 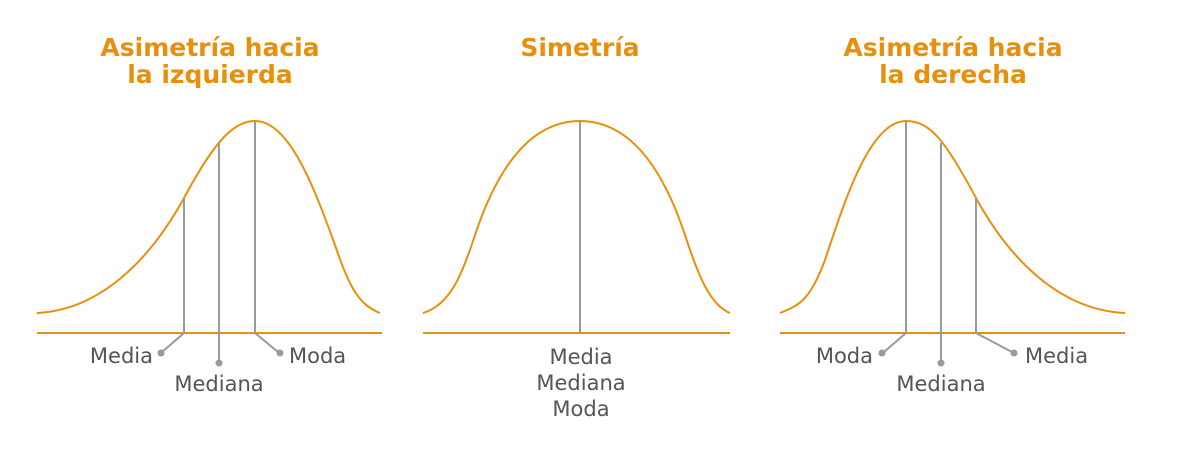 What do you see at coordinates (994, 342) in the screenshot?
I see `right-media-leader` at bounding box center [994, 342].